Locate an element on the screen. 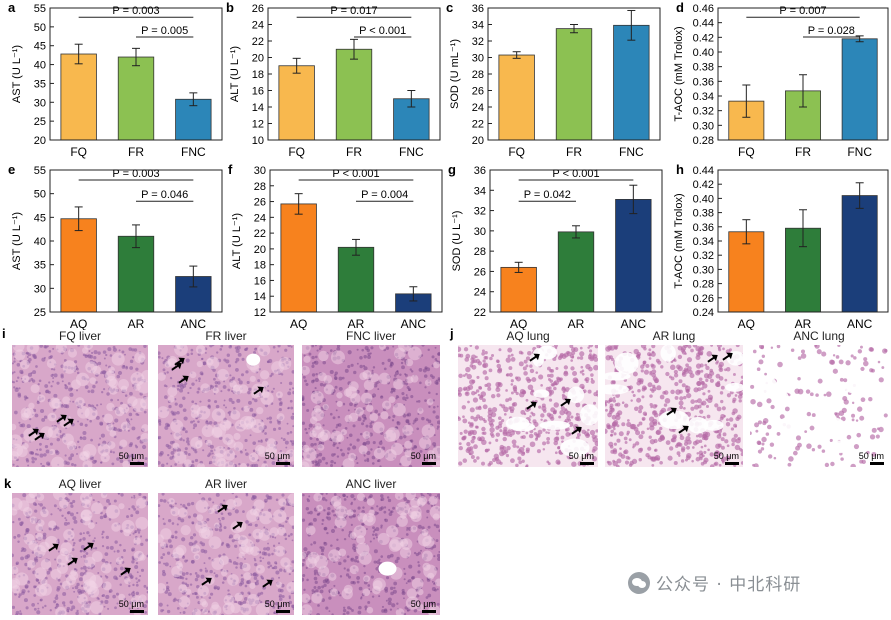 The width and height of the screenshot is (891, 620). y-tick-label: 14 is located at coordinates (260, 297).